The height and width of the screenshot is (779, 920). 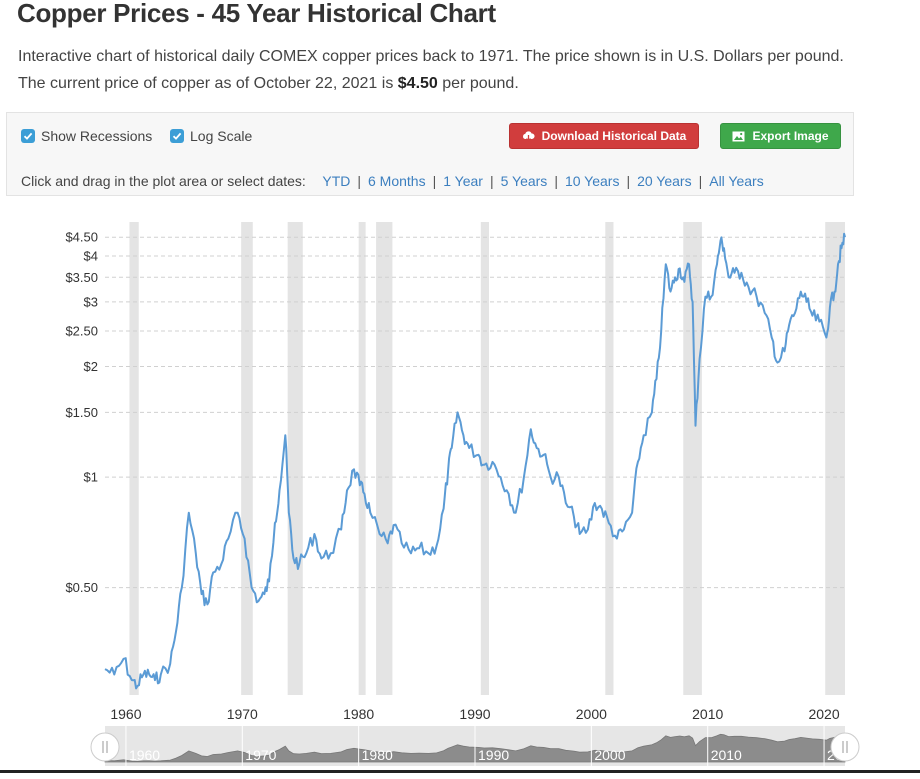 What do you see at coordinates (81, 237) in the screenshot?
I see `y-tick-label: $4.50` at bounding box center [81, 237].